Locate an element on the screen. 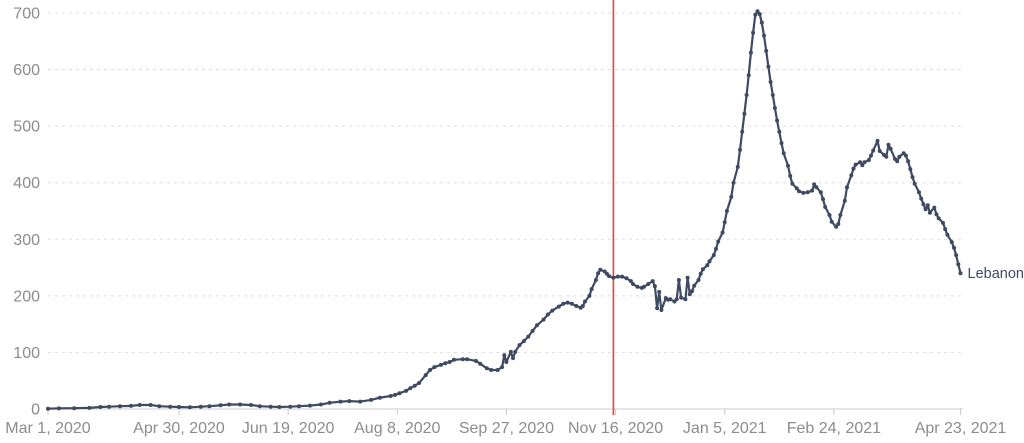 Image resolution: width=1024 pixels, height=443 pixels. x-axis-tick-label: Apr 23, 2021 is located at coordinates (961, 428).